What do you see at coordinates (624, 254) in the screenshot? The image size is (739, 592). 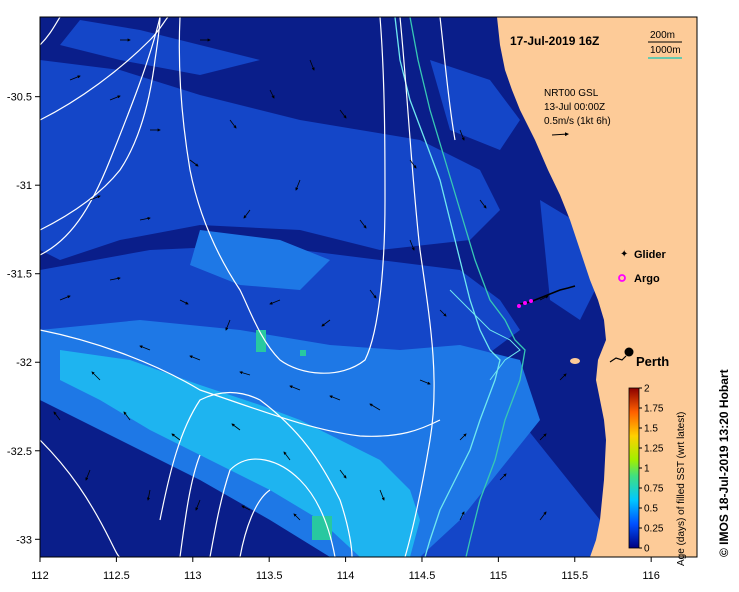 I see `glider-legend-symbol: ✦` at bounding box center [624, 254].